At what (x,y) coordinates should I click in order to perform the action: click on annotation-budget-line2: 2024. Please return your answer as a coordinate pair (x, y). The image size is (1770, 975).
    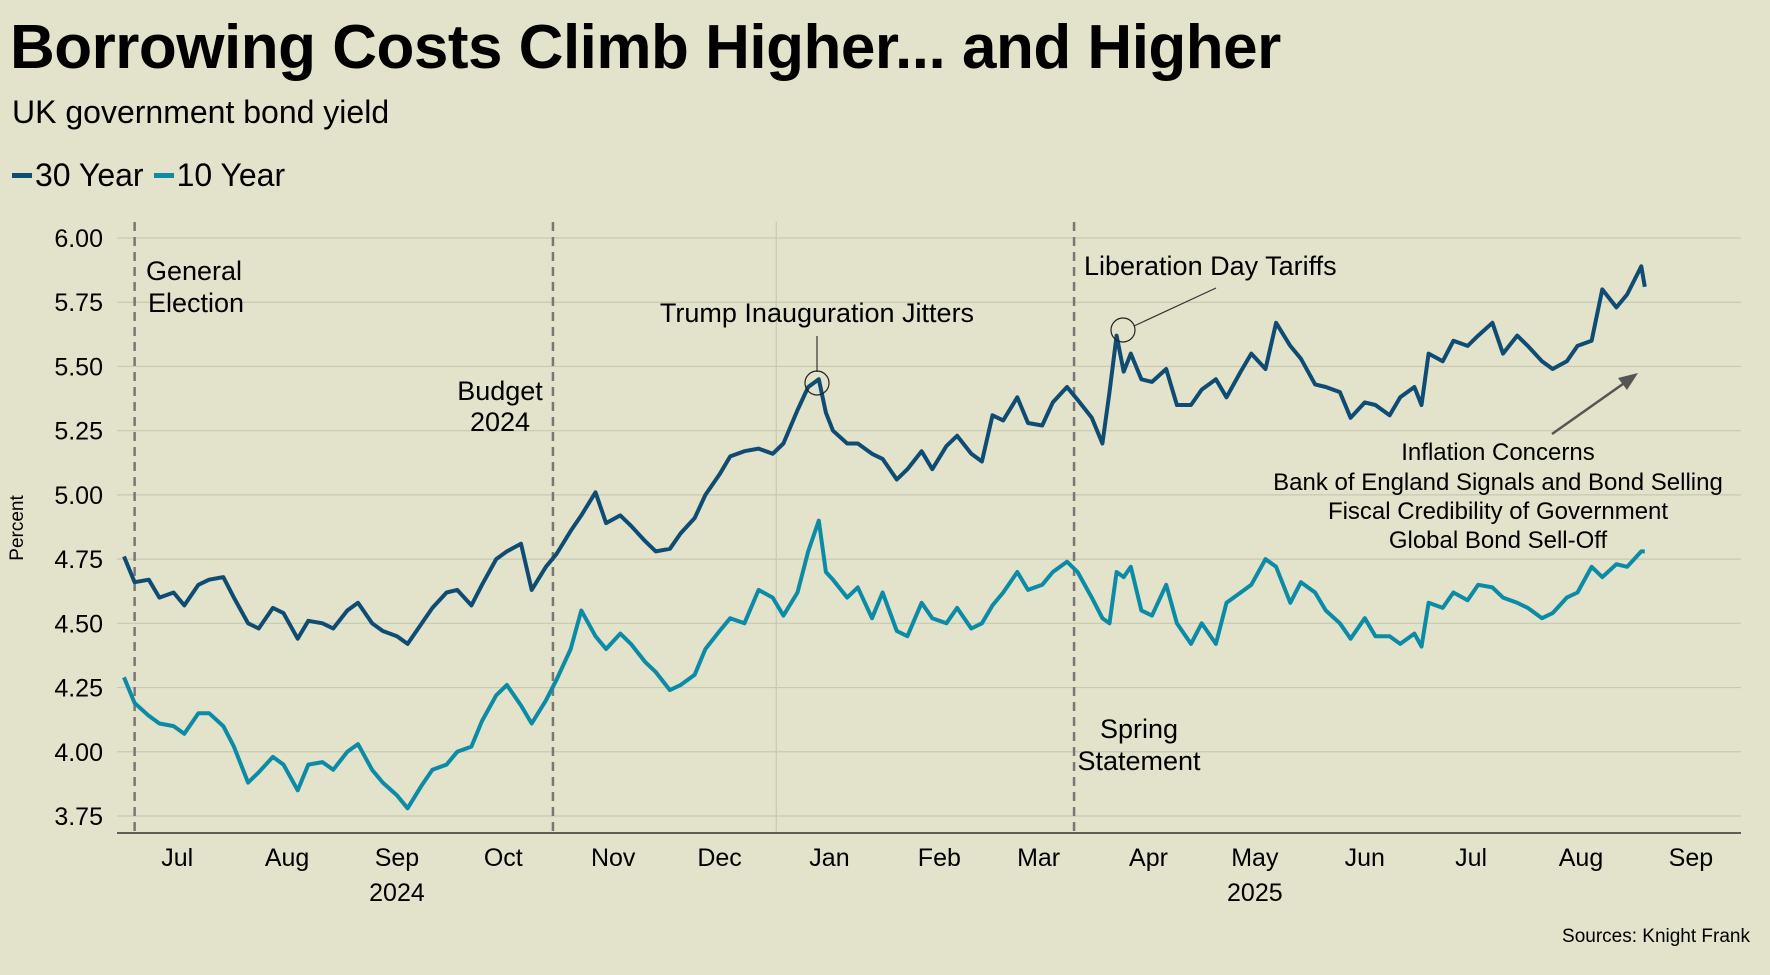
    Looking at the image, I should click on (500, 422).